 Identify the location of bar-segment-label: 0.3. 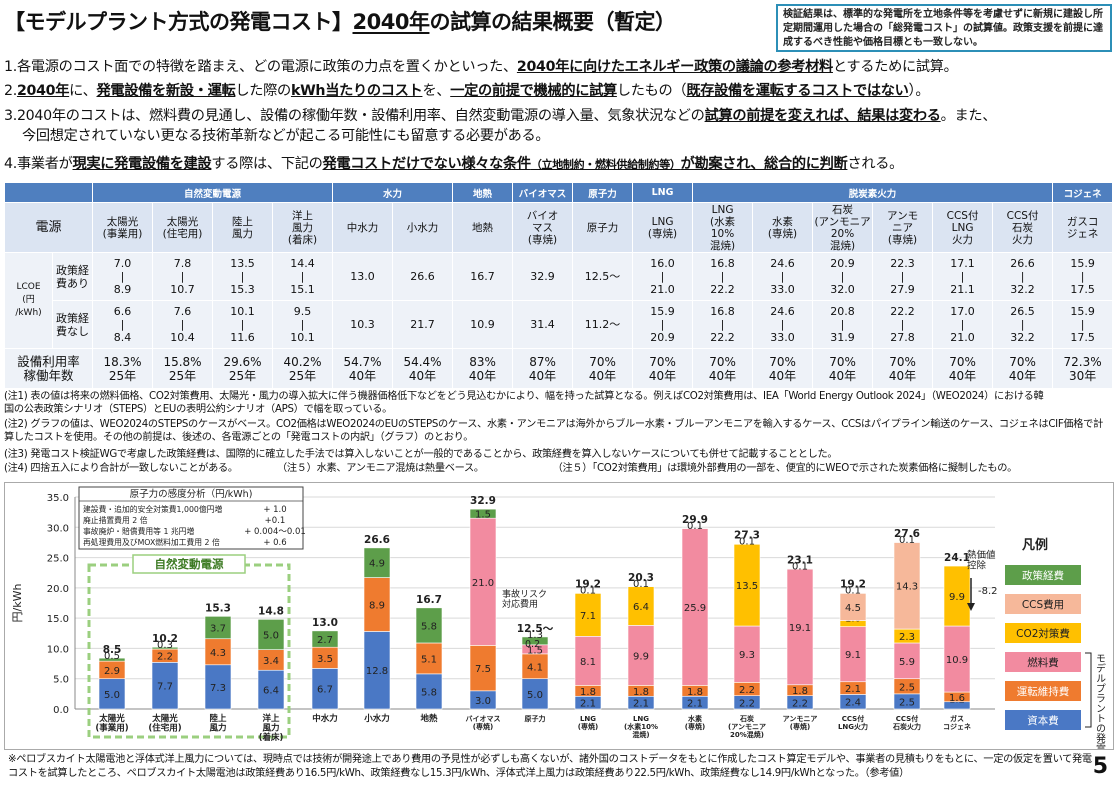
(165, 645).